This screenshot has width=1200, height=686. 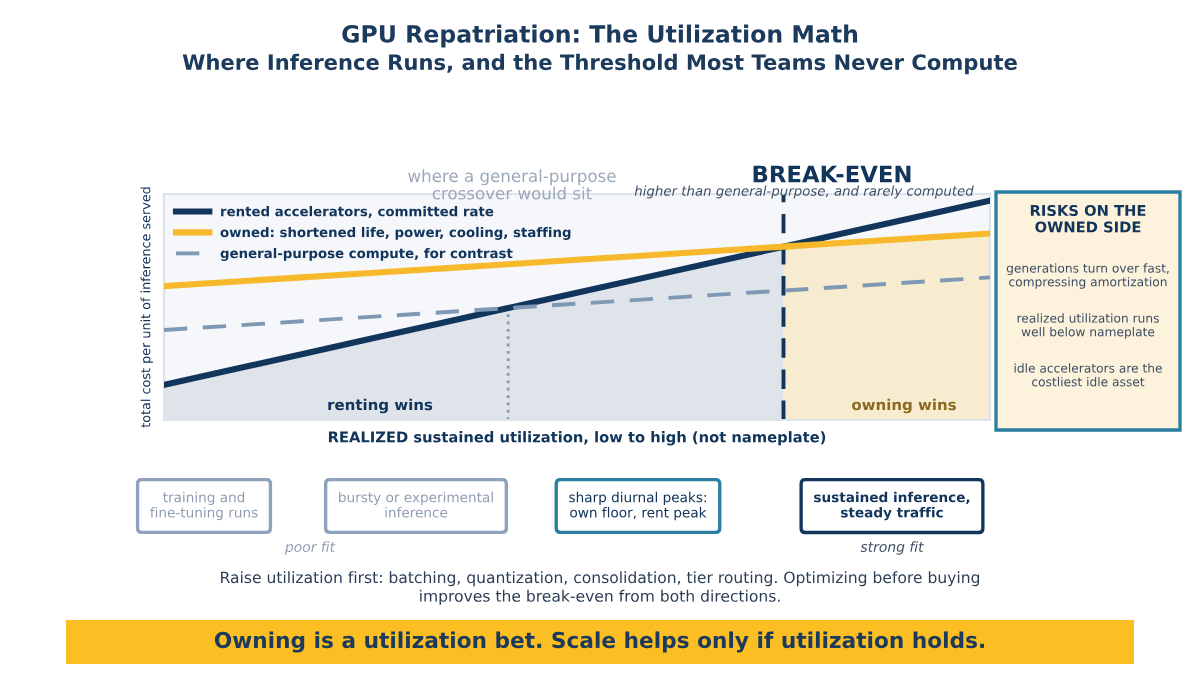 What do you see at coordinates (600, 36) in the screenshot?
I see `chart-title: GPU Repatriation: The Utilization Math` at bounding box center [600, 36].